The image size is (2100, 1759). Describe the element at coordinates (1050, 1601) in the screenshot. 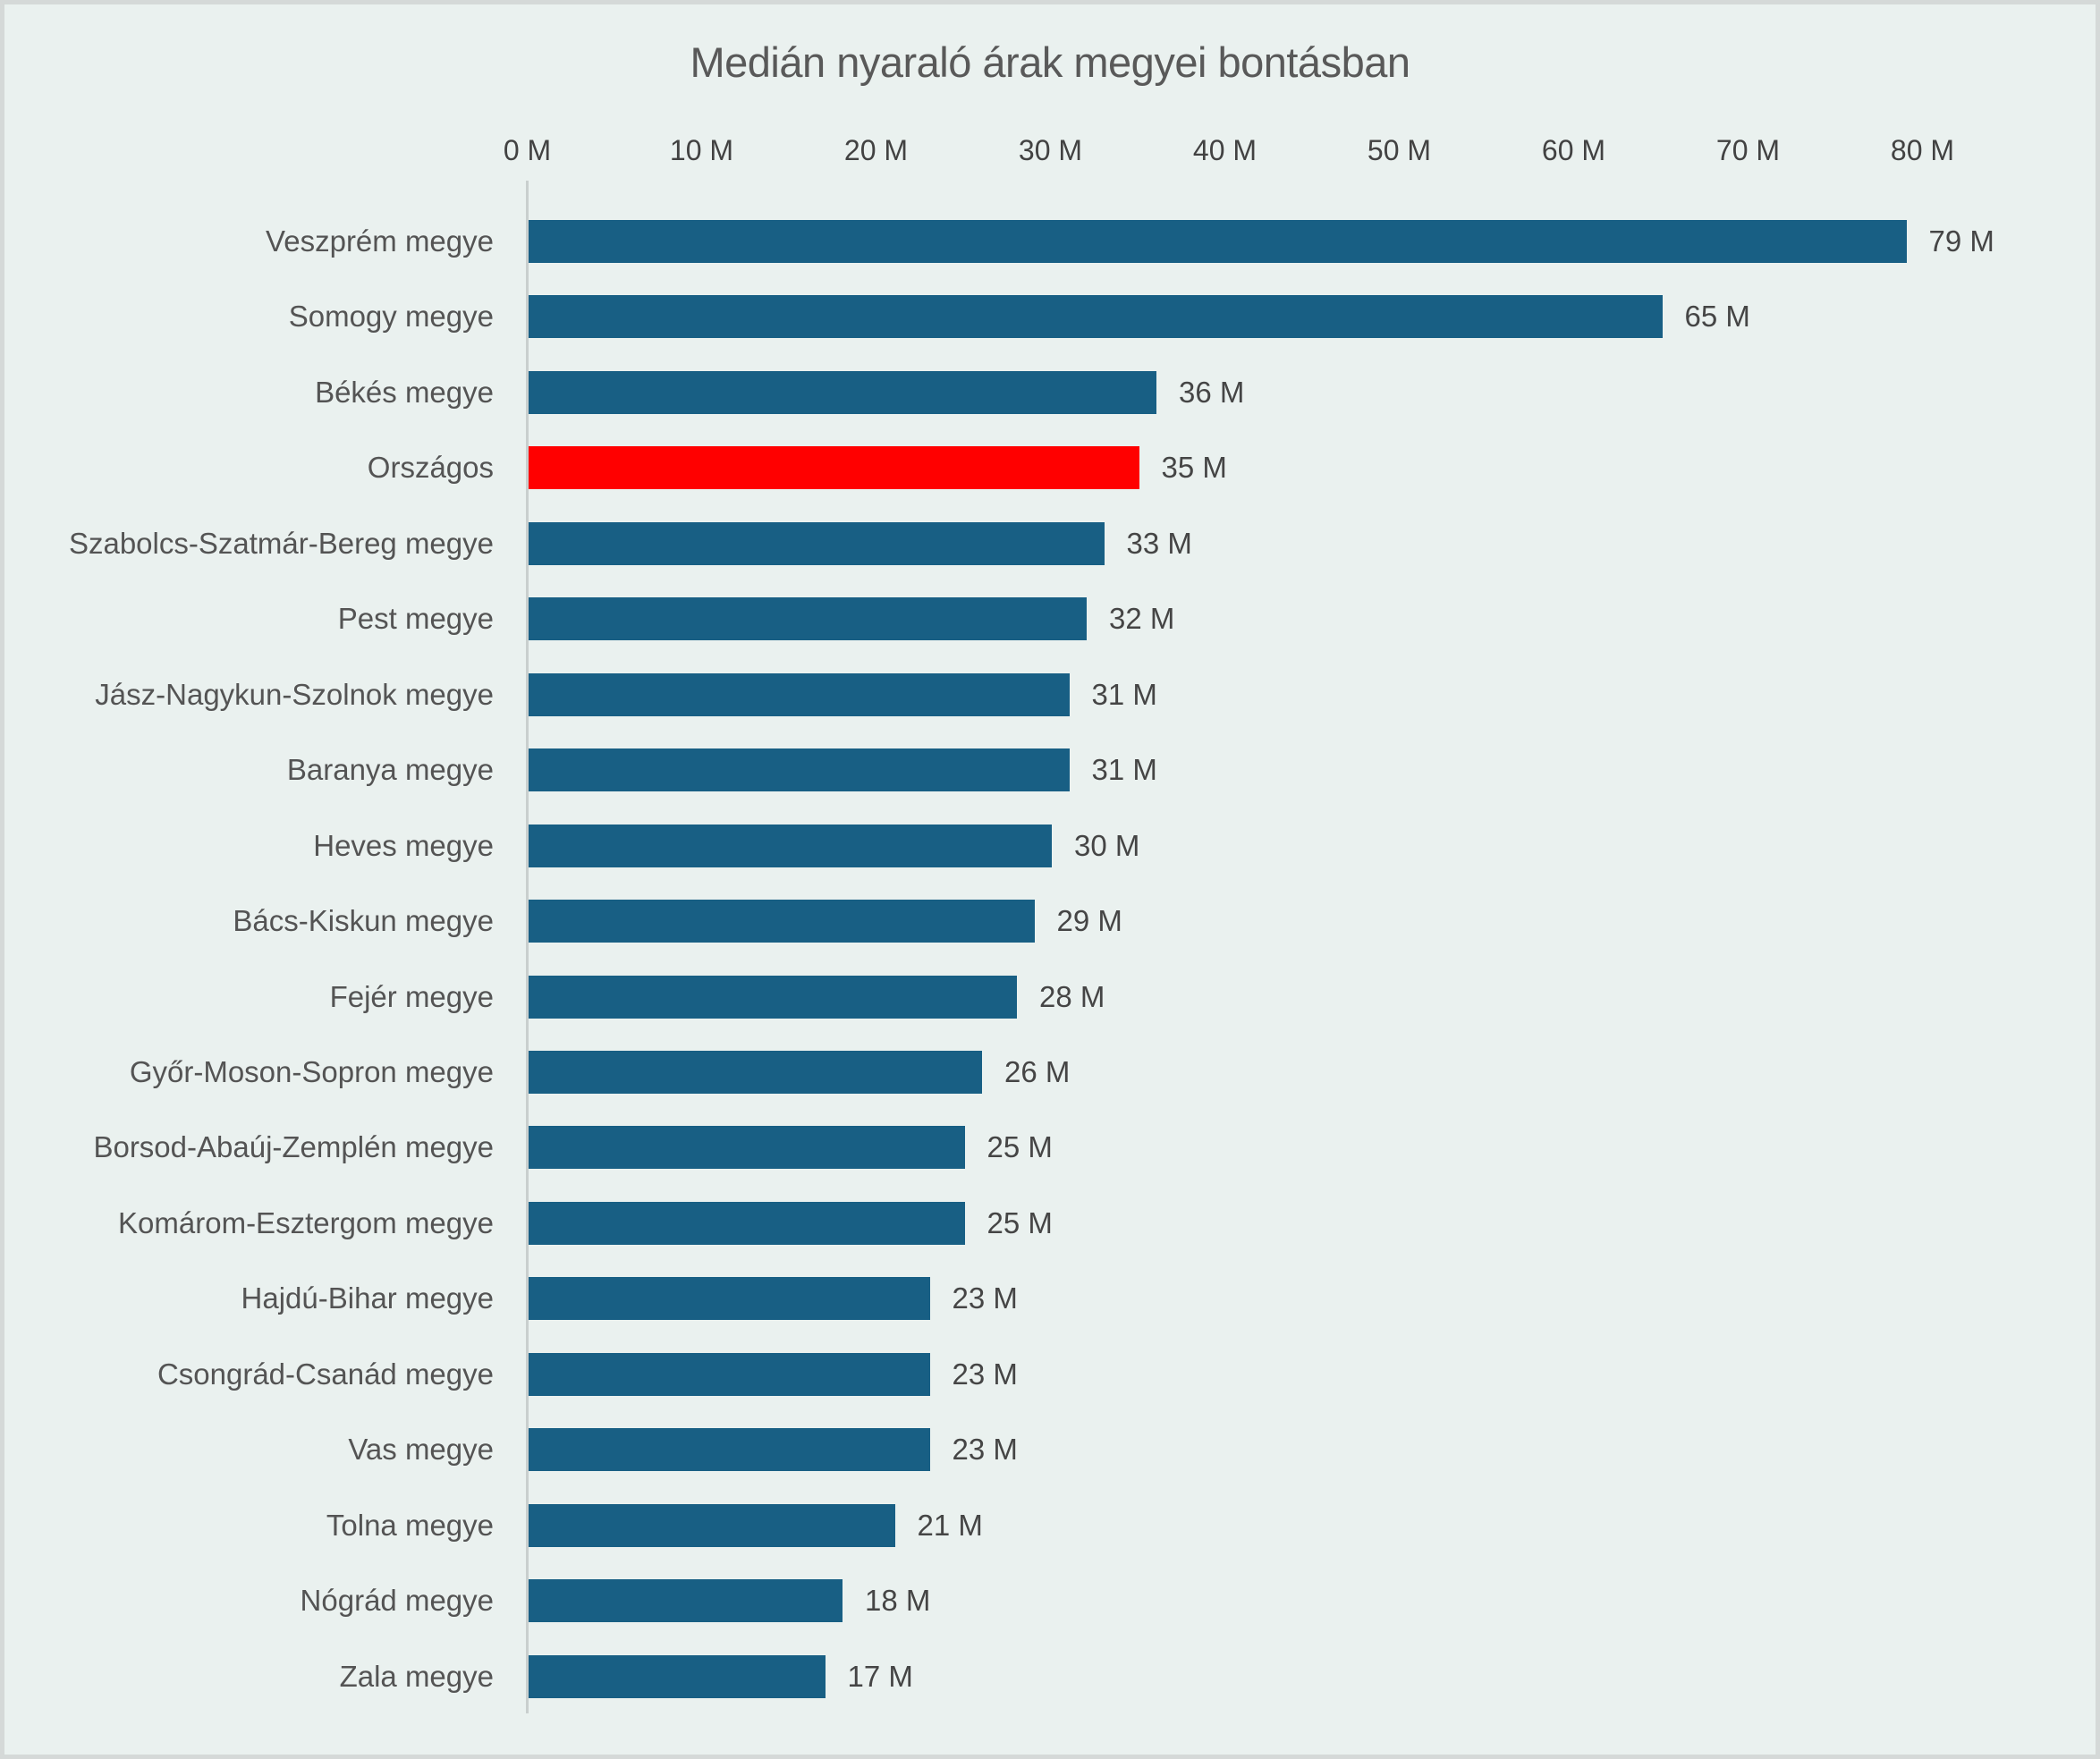

I see `bar-row: Nógrád megye 18 M` at that location.